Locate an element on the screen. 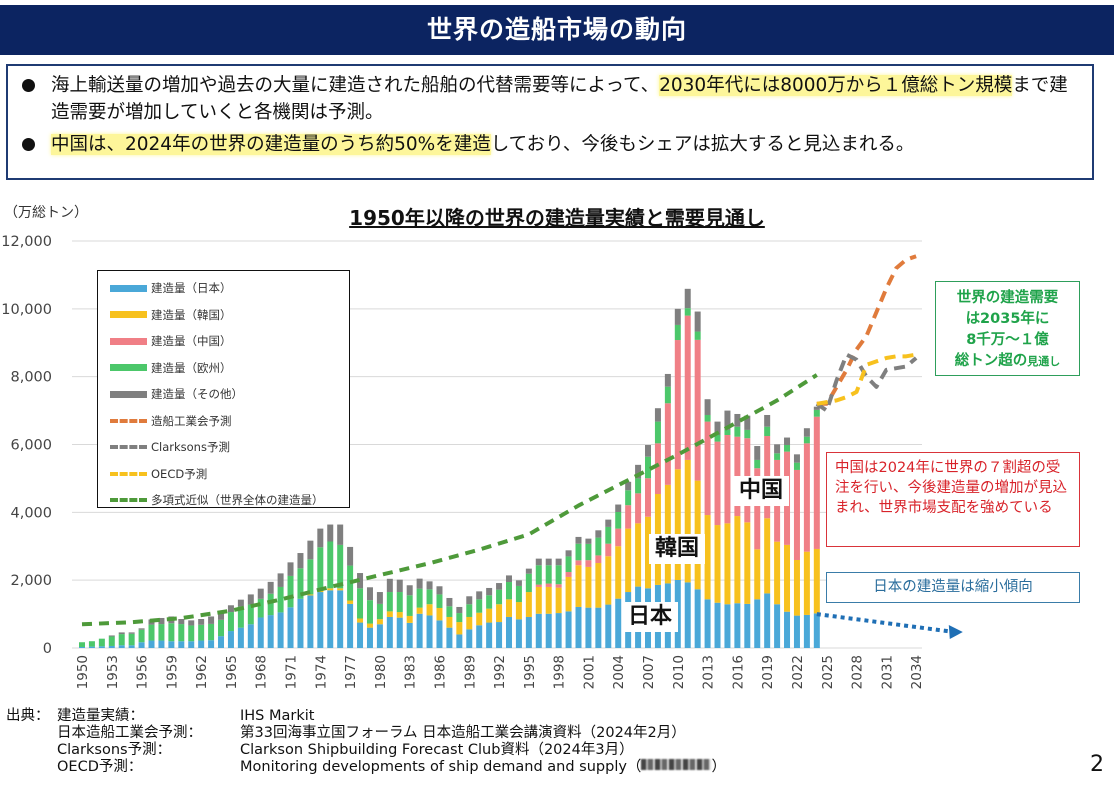 The image size is (1114, 785). bar-japan-2022 is located at coordinates (796, 631).